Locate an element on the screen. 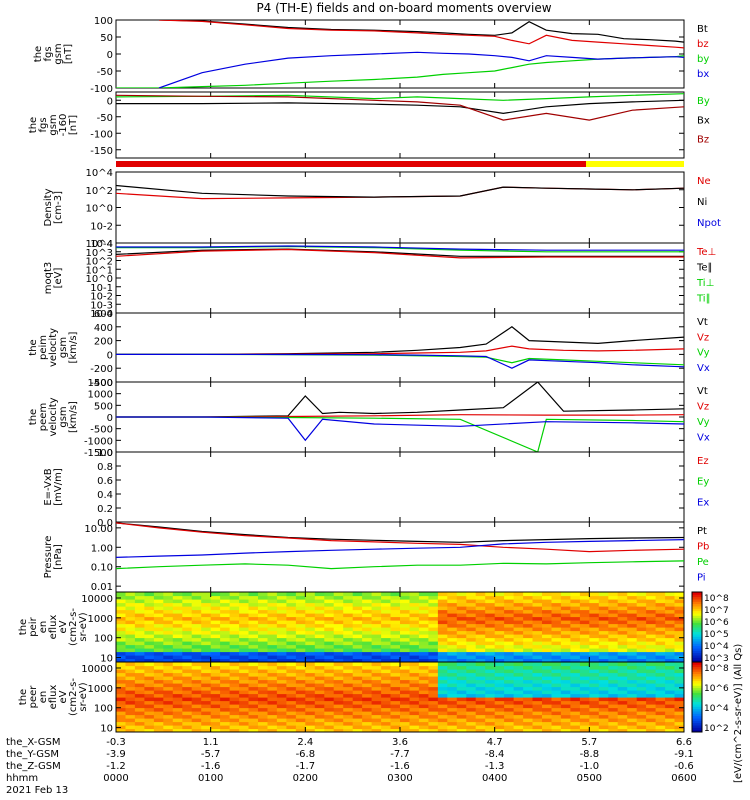 This screenshot has width=750, height=800. y-tick-label: 10-1 is located at coordinates (101, 288).